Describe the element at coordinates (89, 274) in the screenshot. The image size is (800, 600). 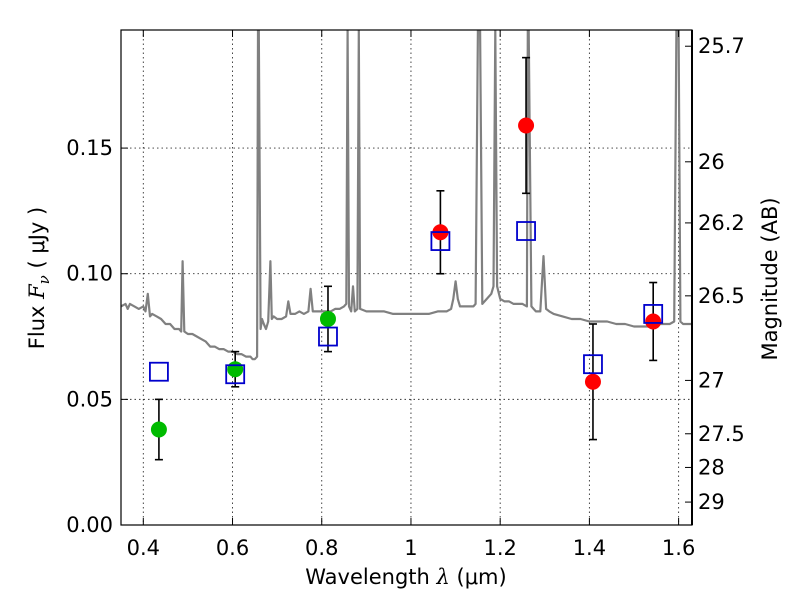
I see `y-tick-label: 0.10` at that location.